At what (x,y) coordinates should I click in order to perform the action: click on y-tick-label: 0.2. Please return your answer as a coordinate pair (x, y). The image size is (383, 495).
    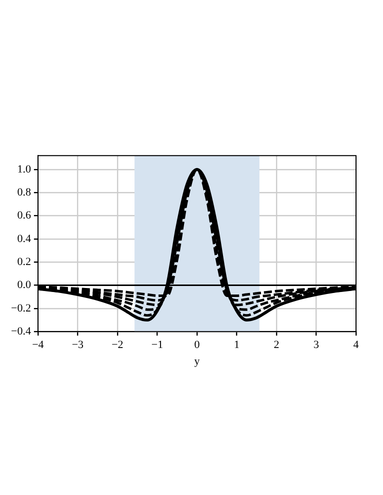
    Looking at the image, I should click on (24, 262).